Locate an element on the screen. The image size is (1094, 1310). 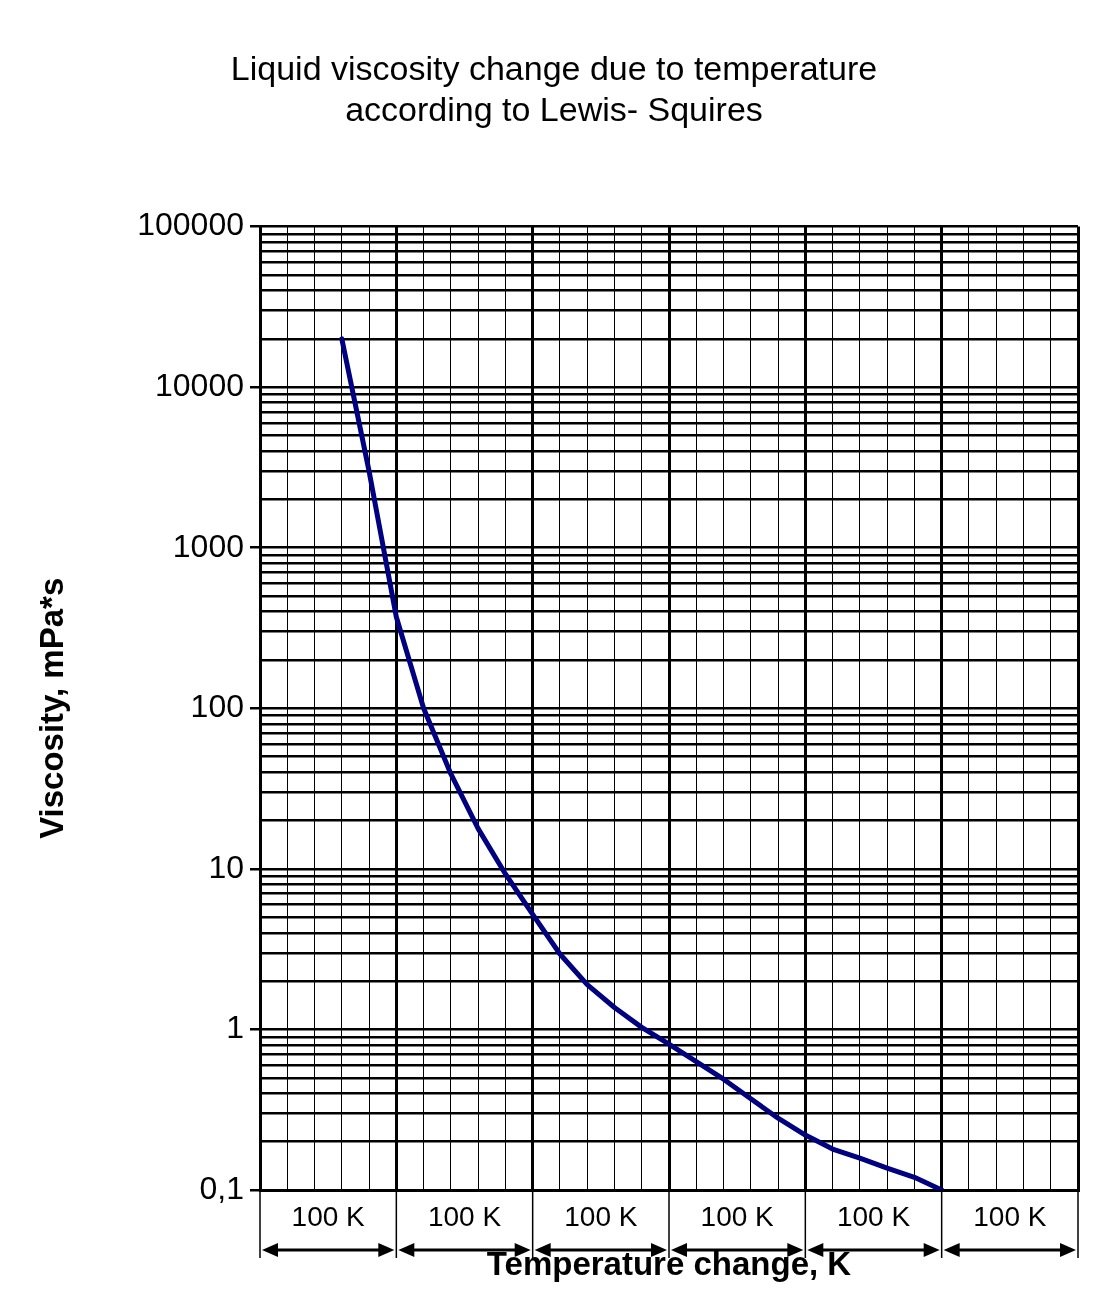
x-axis-title: Temperature change, K is located at coordinates (669, 1264).